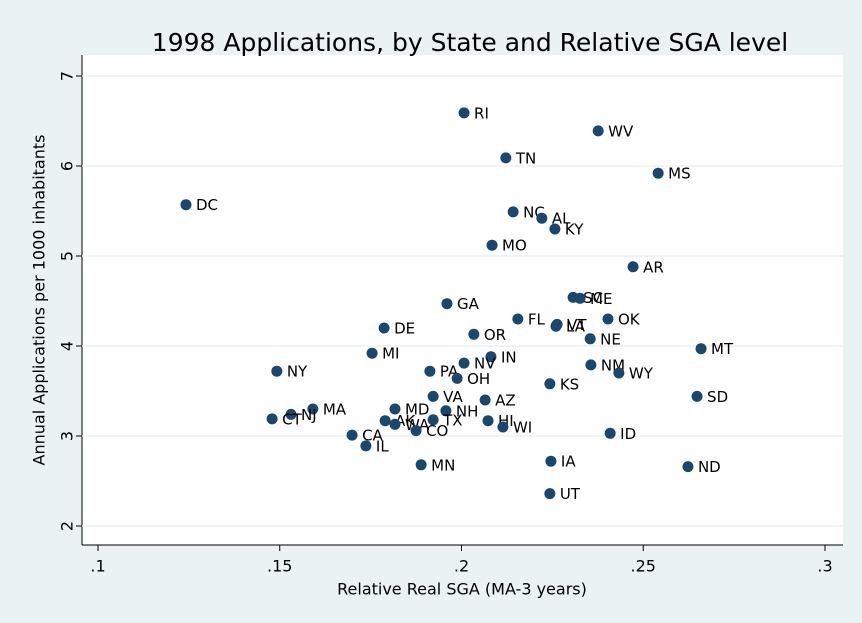 The width and height of the screenshot is (862, 623). I want to click on y-tick-label: 7, so click(67, 76).